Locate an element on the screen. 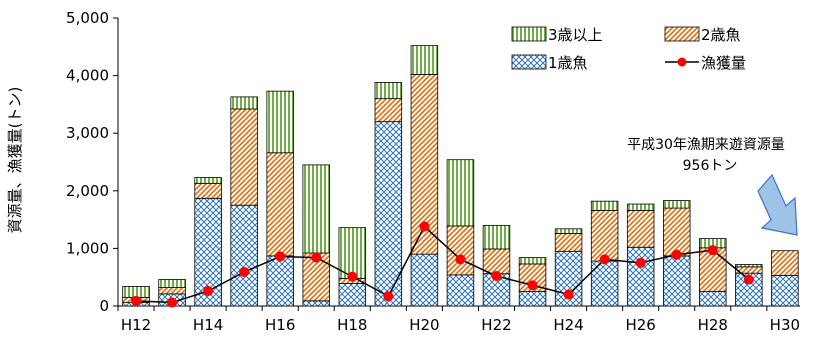  y-tick-label: 5,000 is located at coordinates (87, 18).